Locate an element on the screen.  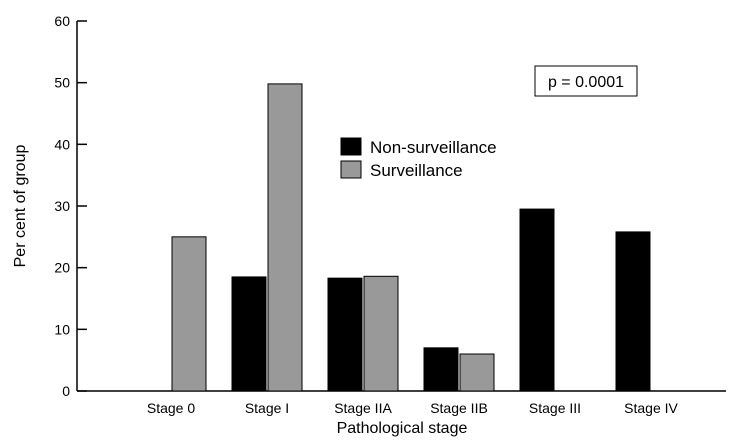
bar-non-surveillance-stage-iia is located at coordinates (345, 334).